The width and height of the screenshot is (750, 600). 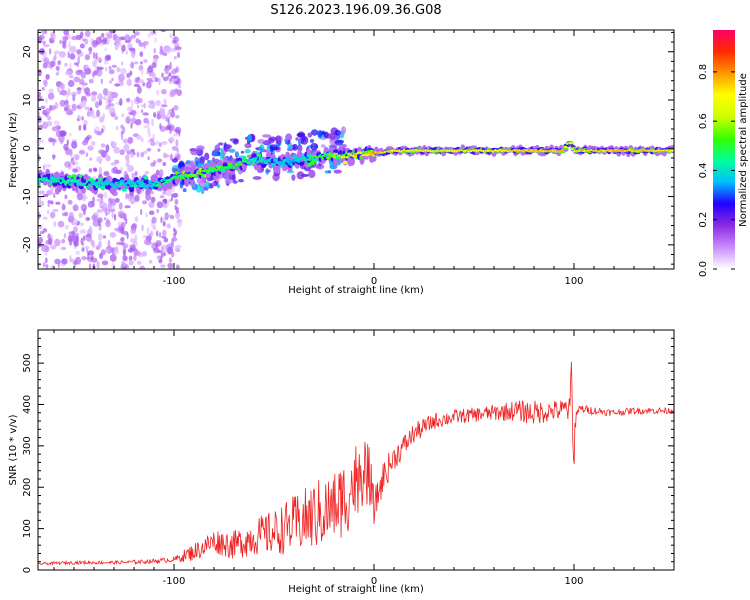 What do you see at coordinates (703, 220) in the screenshot?
I see `colorbar-tick-label: 0.2` at bounding box center [703, 220].